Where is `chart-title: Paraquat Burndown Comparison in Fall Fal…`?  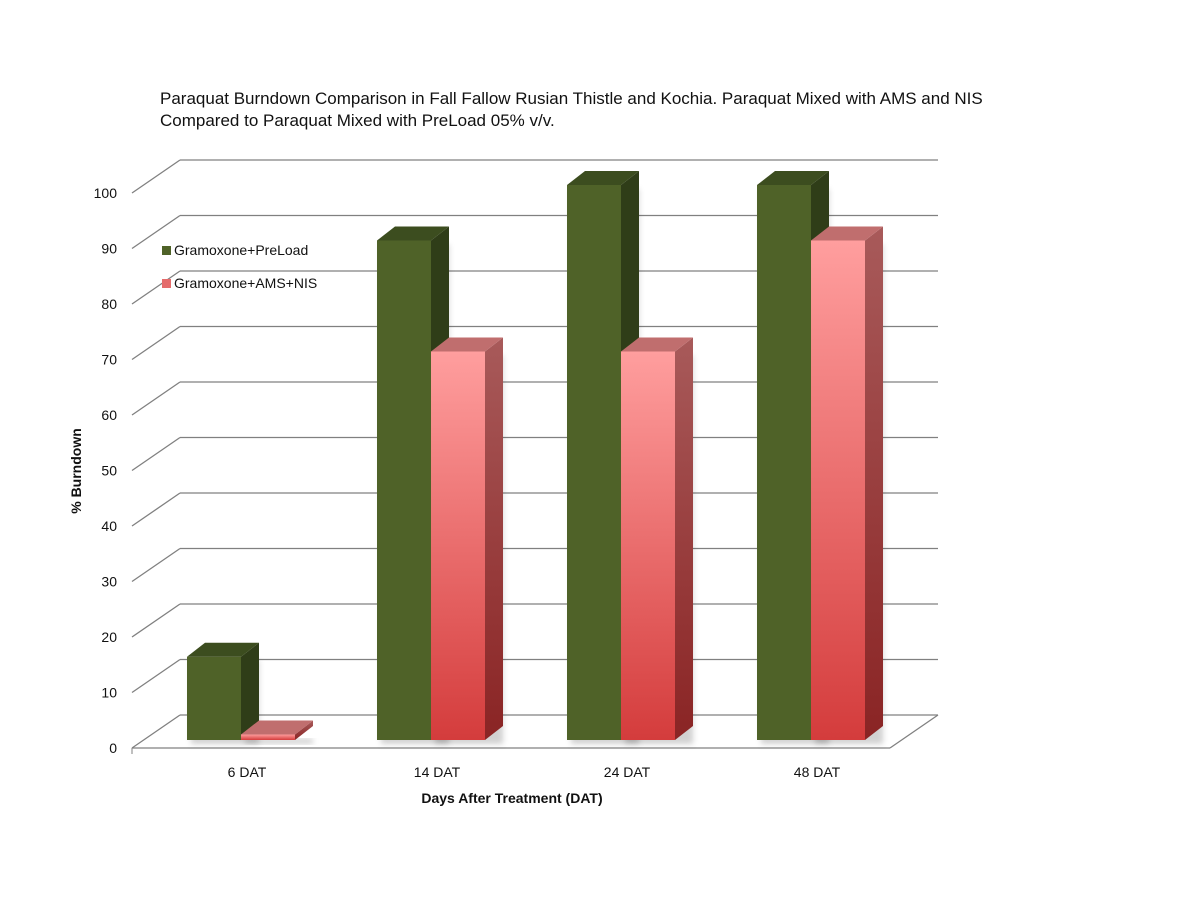 chart-title: Paraquat Burndown Comparison in Fall Fal… is located at coordinates (640, 110).